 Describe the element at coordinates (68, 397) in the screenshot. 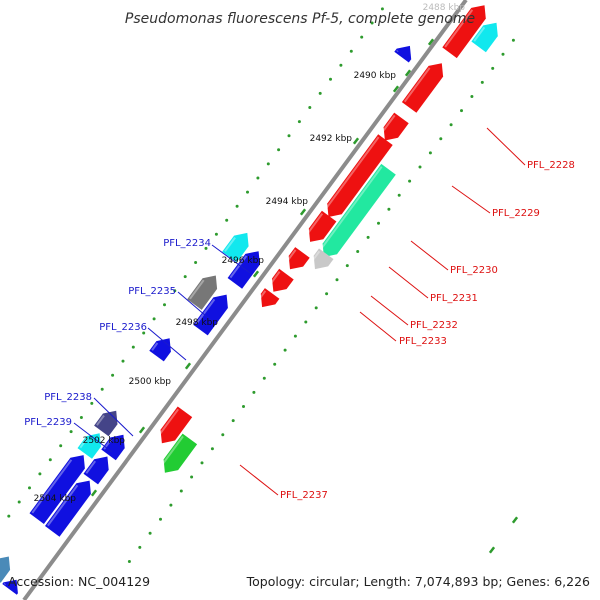

I see `gene-label-pfl-2238: PFL_2238` at that location.